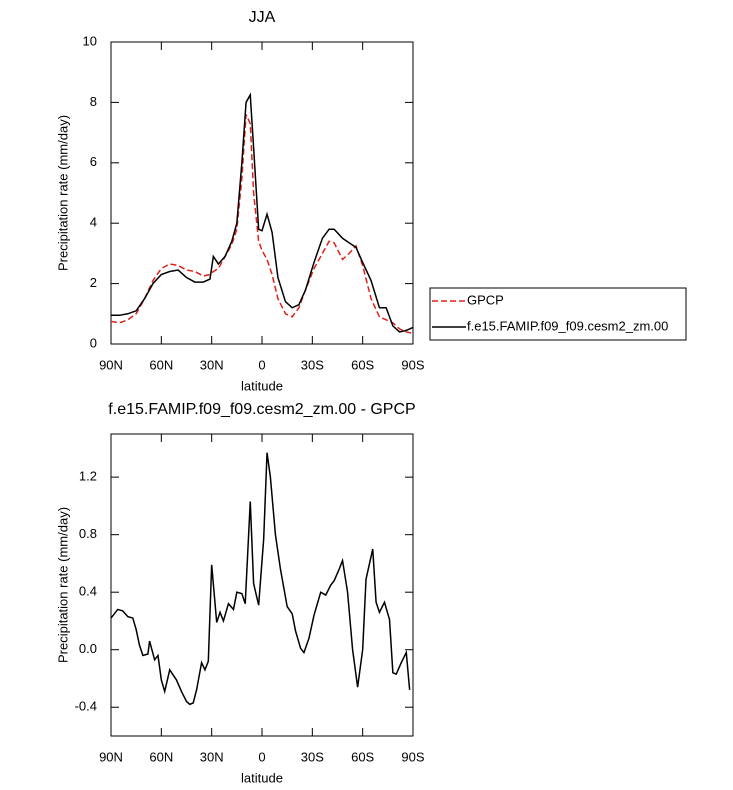  Describe the element at coordinates (261, 409) in the screenshot. I see `chart-title: f.e15.FAMIP.f09_f09.cesm2_zm.00 - GPCP` at that location.